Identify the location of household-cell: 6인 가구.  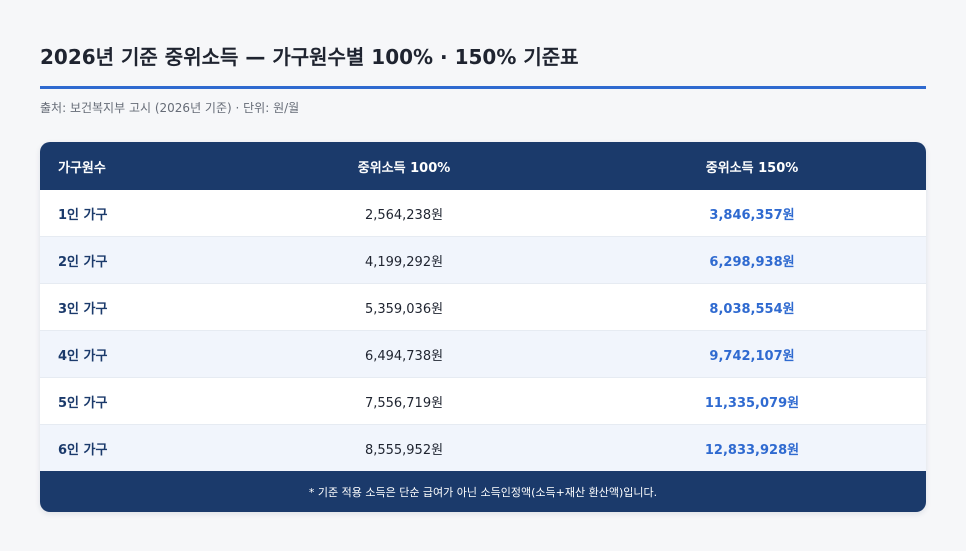
(83, 450).